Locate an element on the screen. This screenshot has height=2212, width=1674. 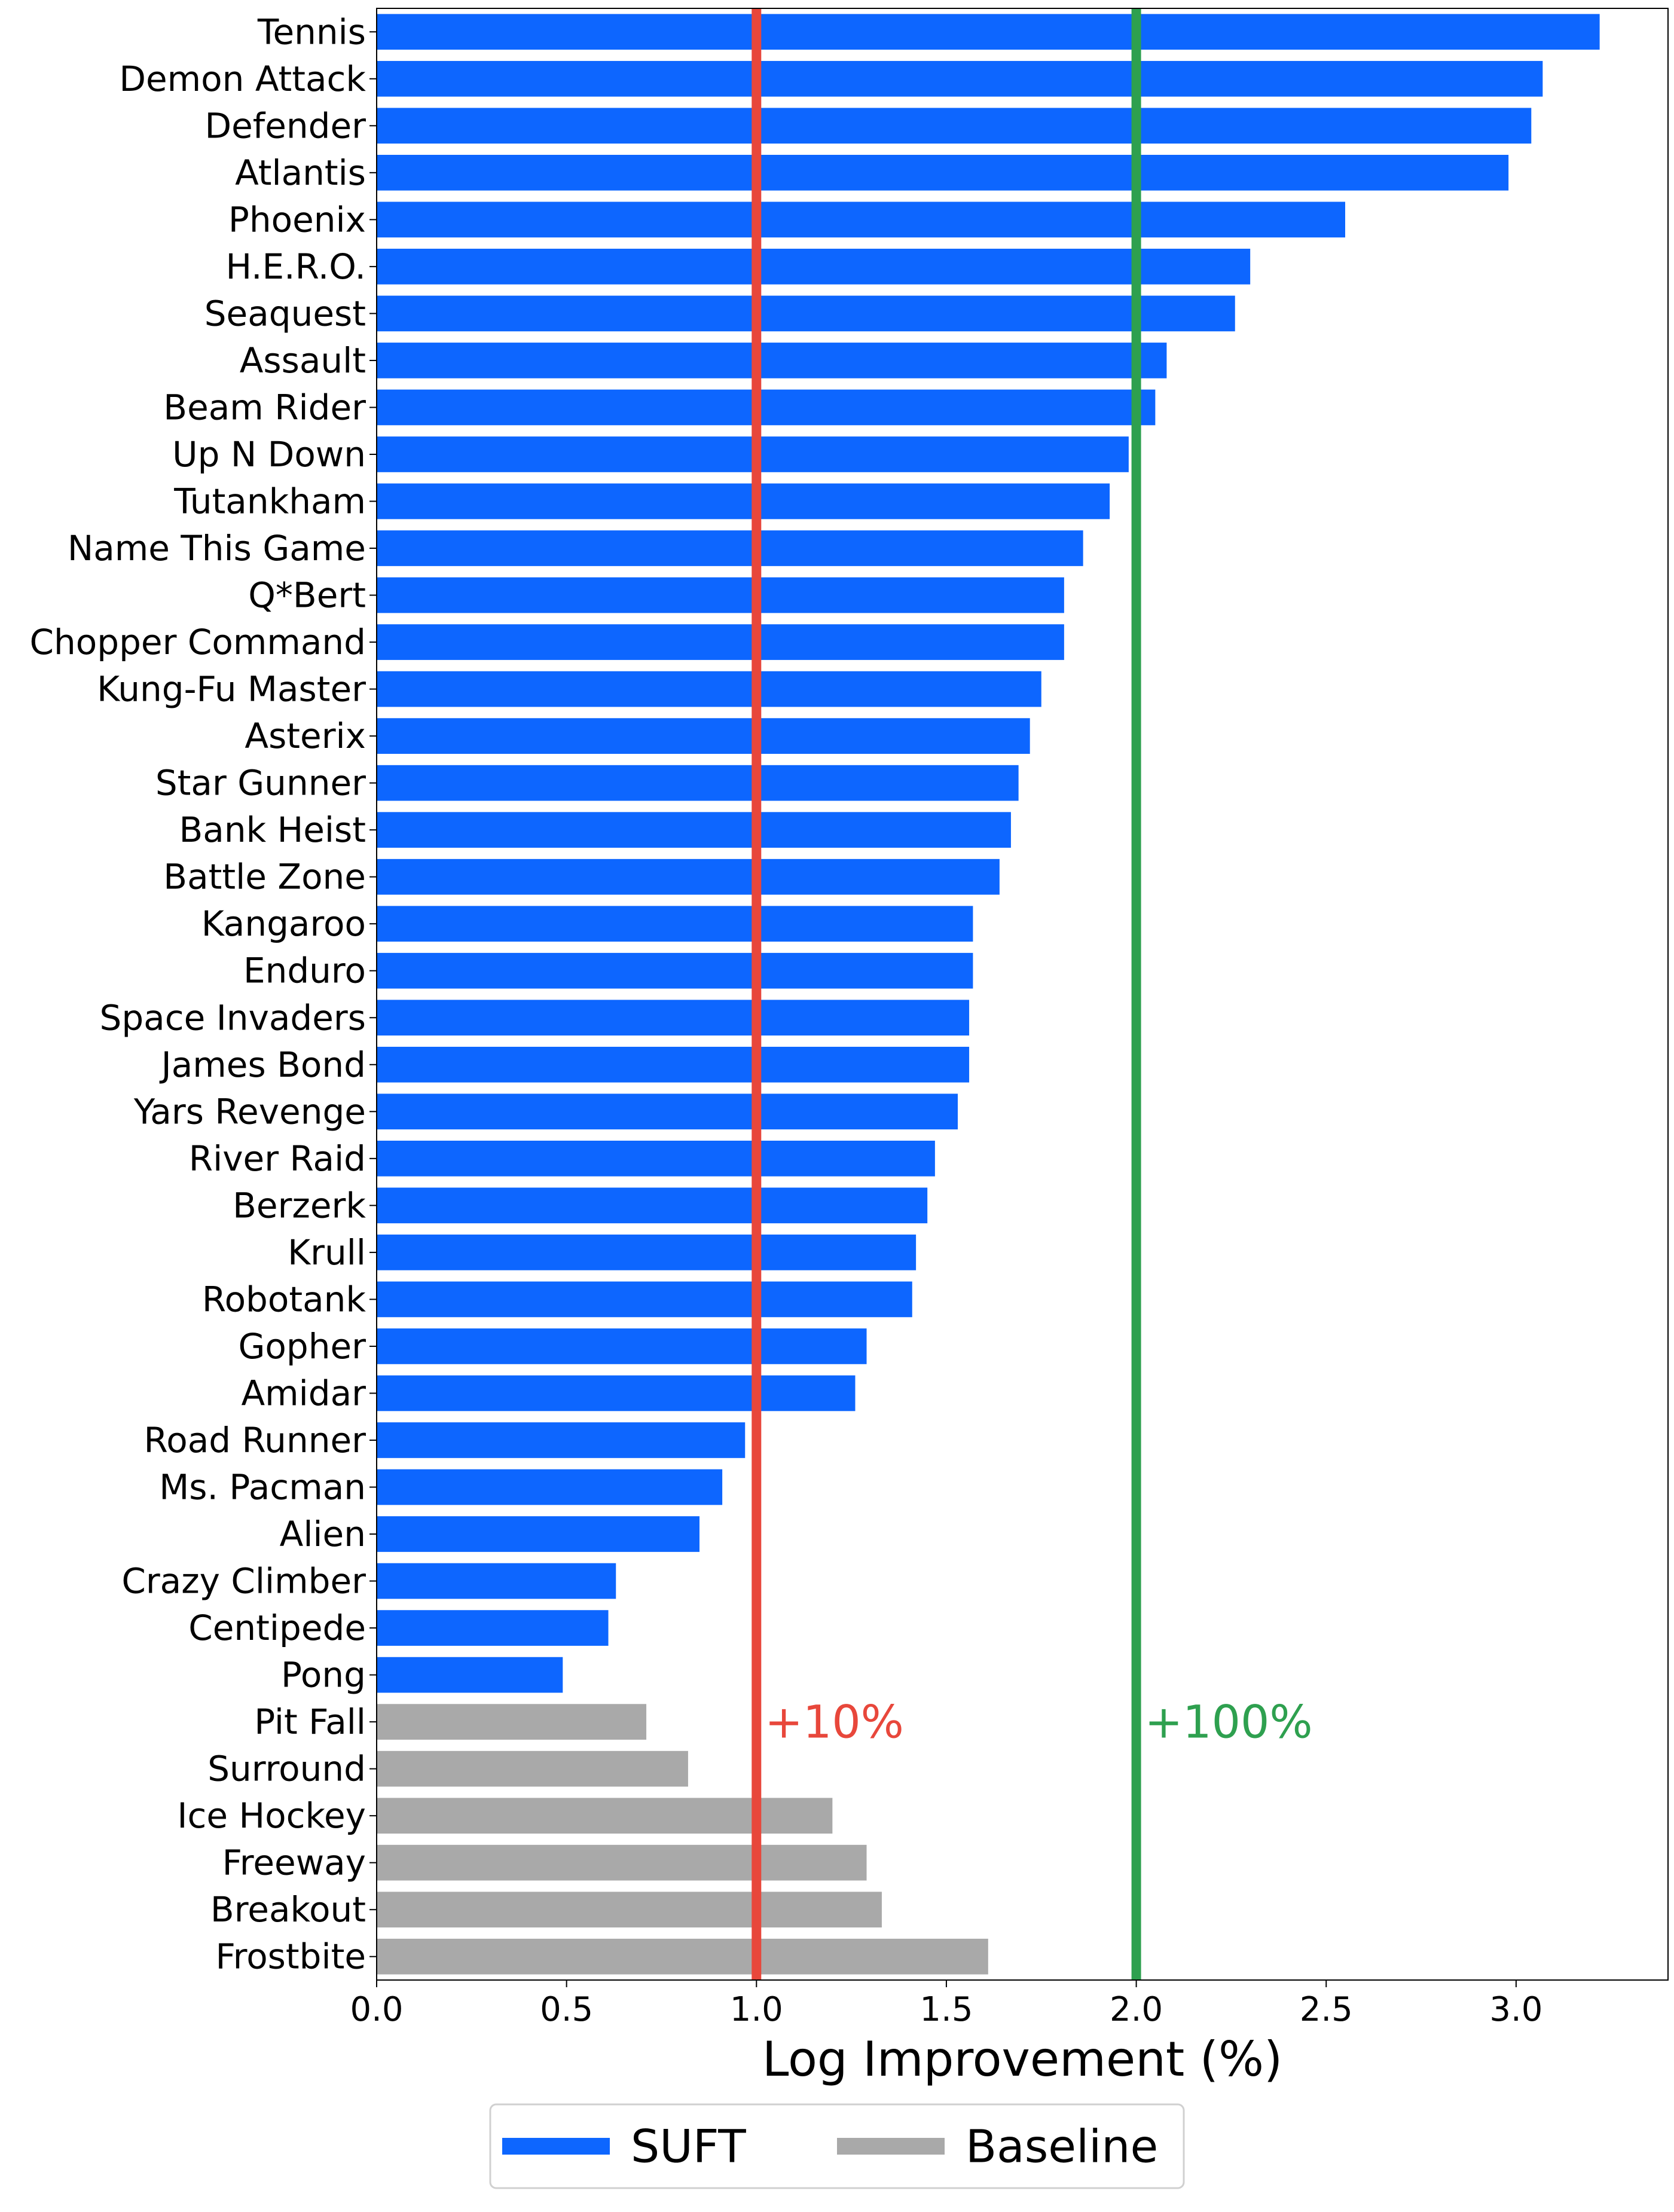
bar-ms-pacman is located at coordinates (550, 1487).